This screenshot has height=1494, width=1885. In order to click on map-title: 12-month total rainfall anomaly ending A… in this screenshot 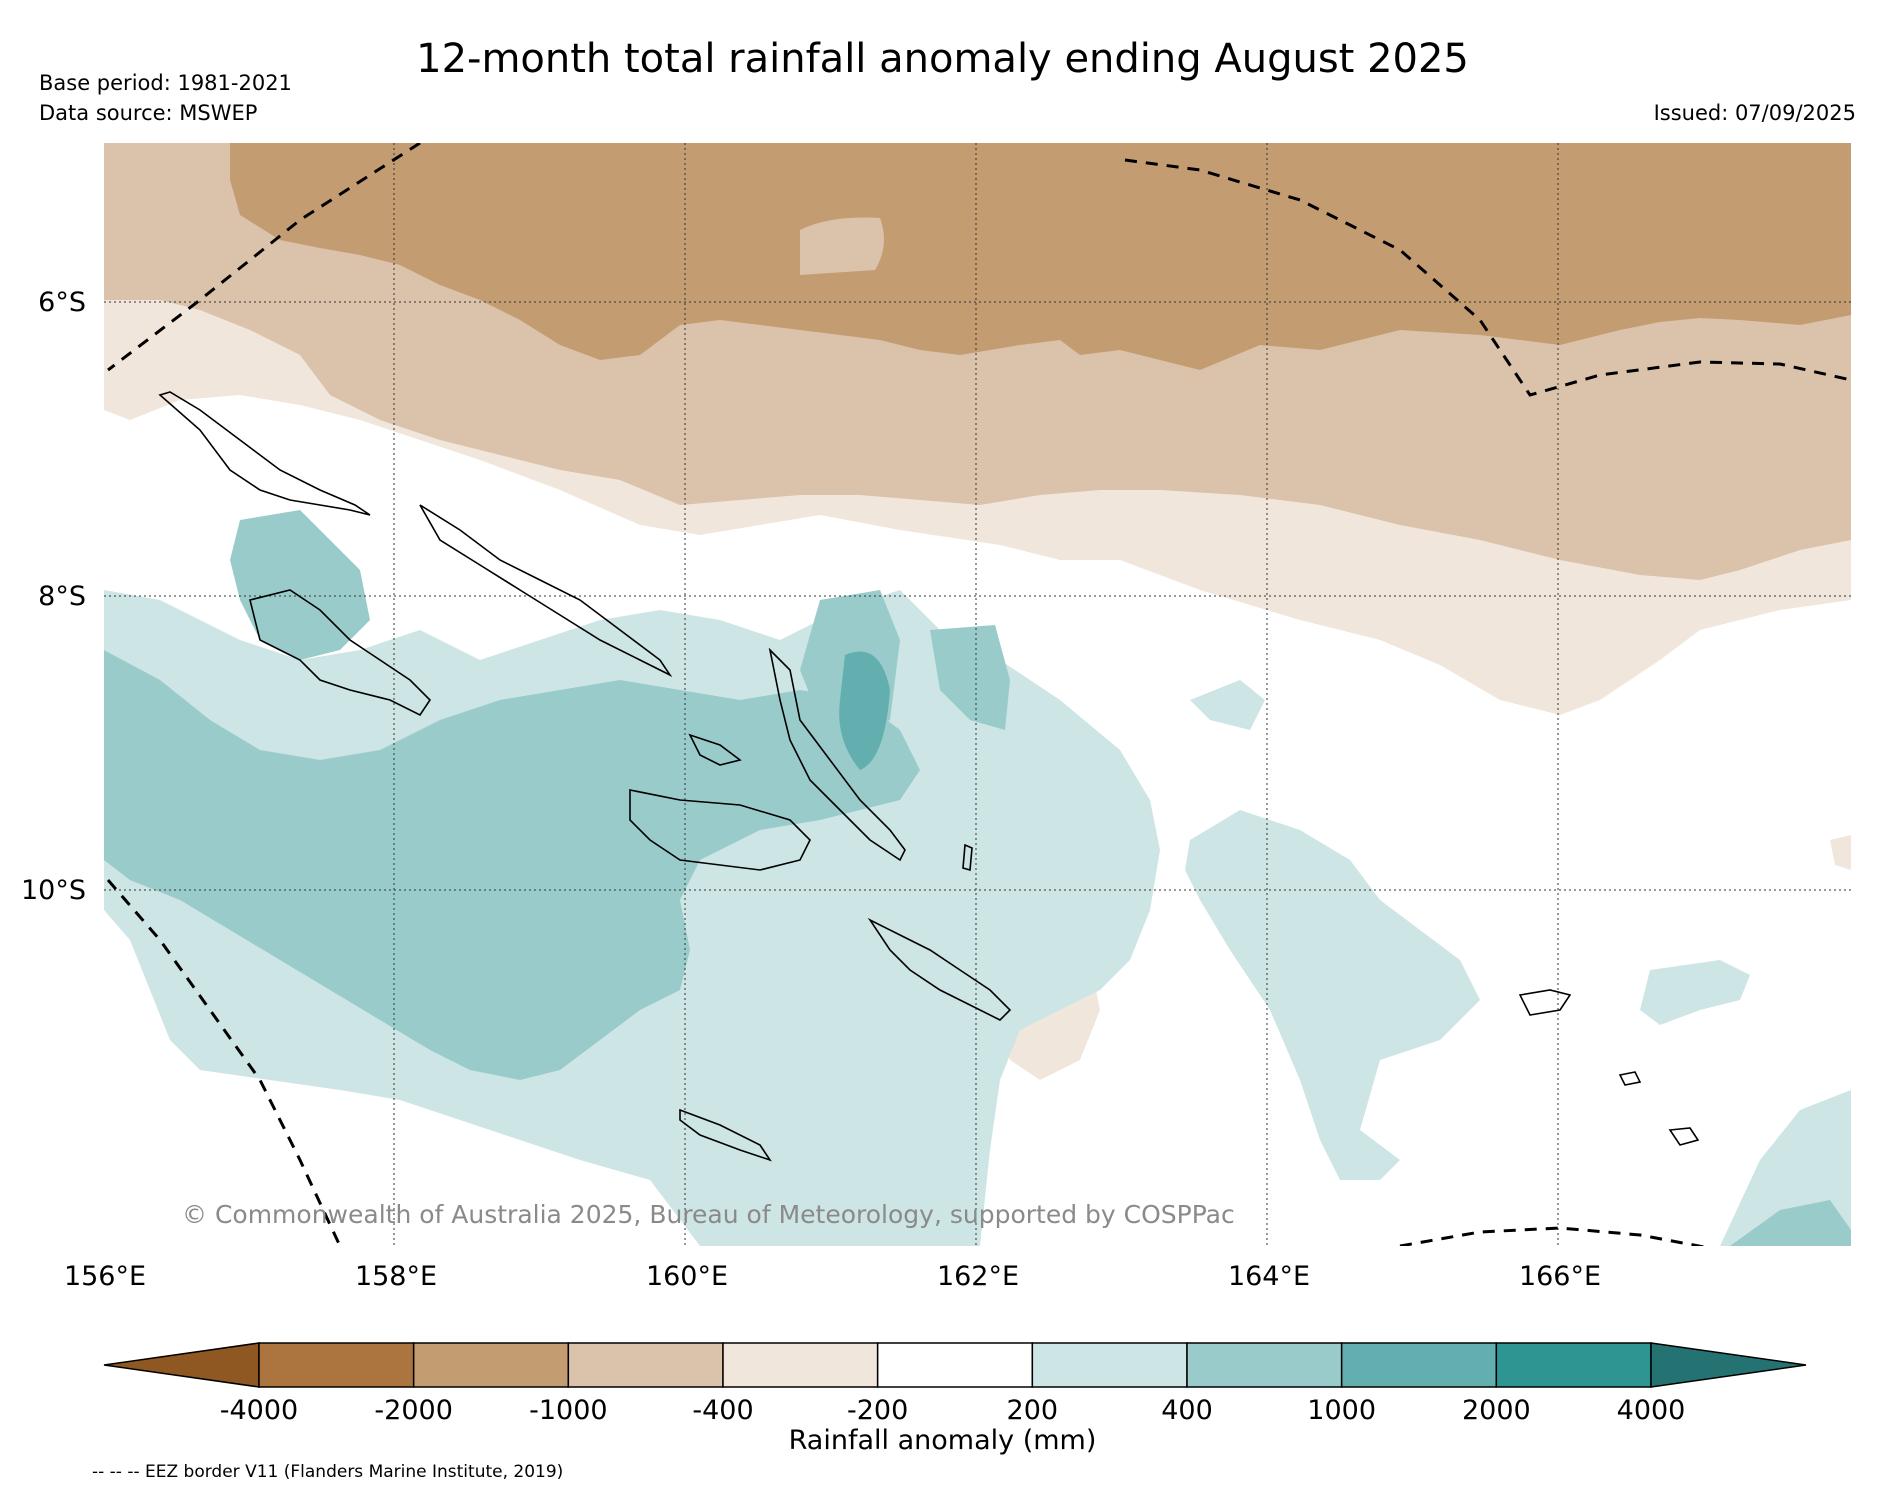, I will do `click(942, 59)`.